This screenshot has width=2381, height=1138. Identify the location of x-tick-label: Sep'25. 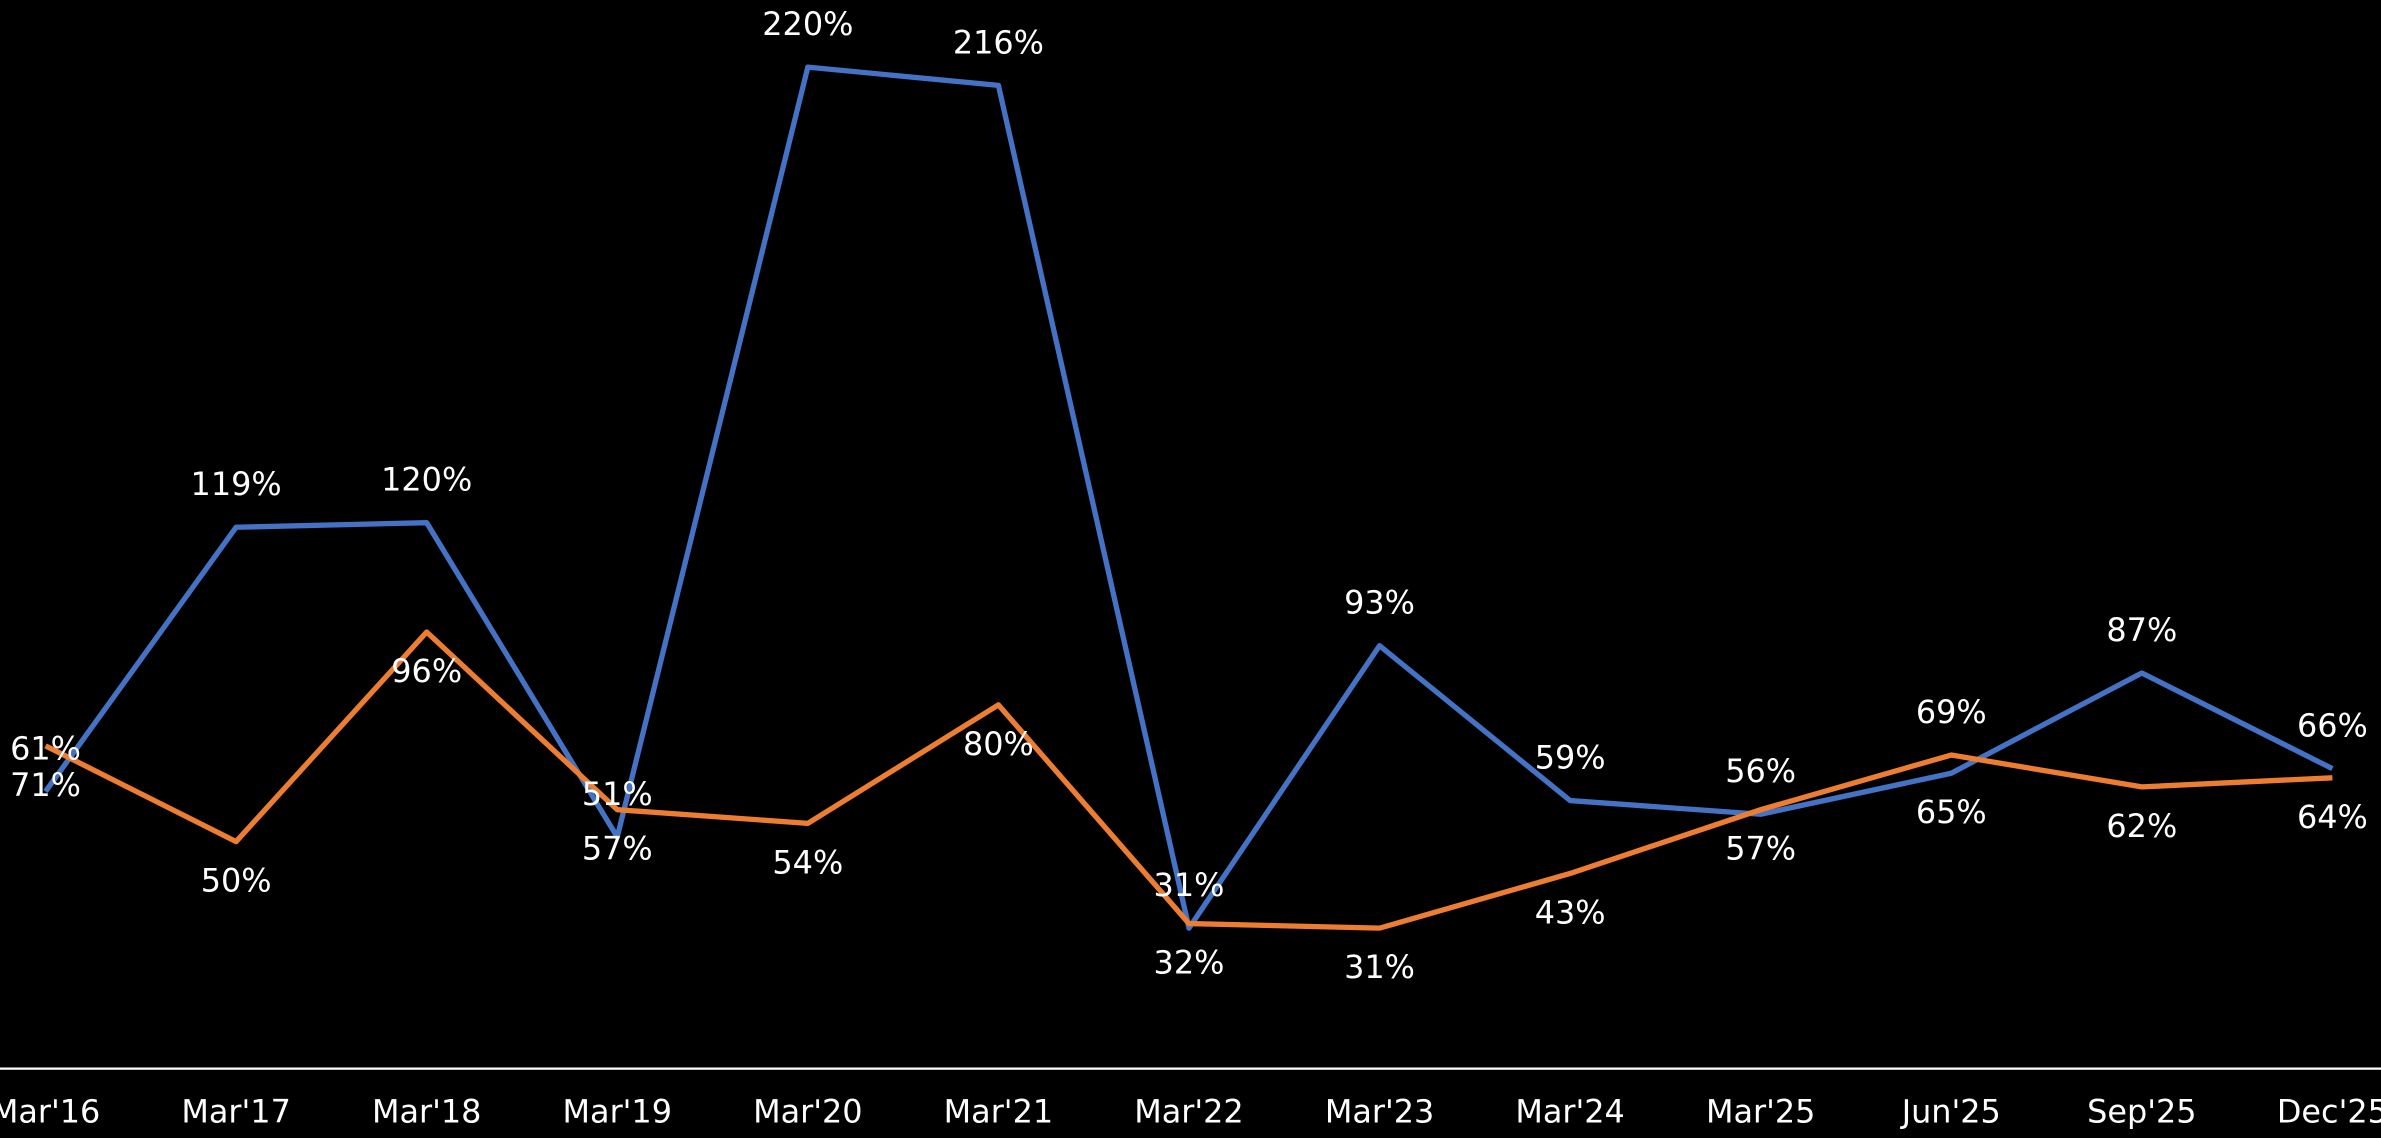
(2141, 1111).